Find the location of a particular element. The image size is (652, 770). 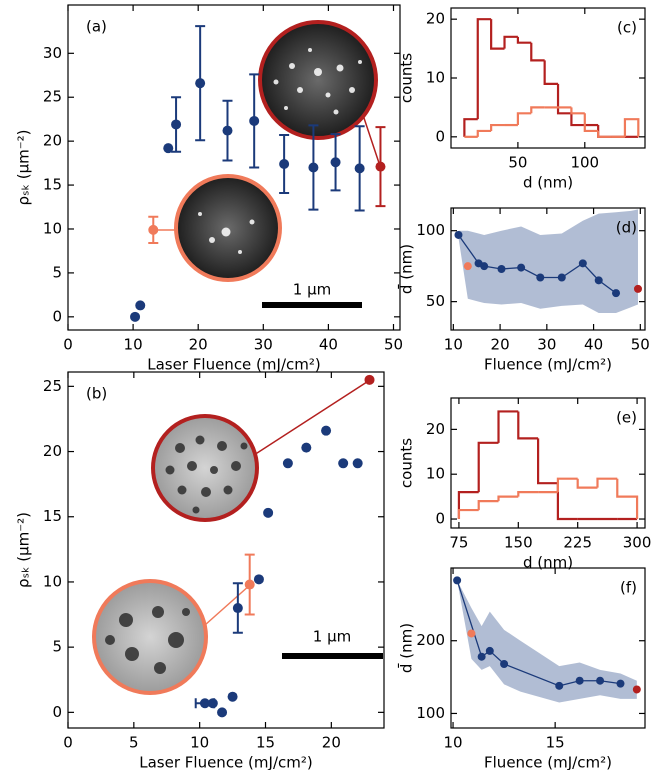

y-axis-label: ρₛₖ (μm⁻²) is located at coordinates (24, 167).